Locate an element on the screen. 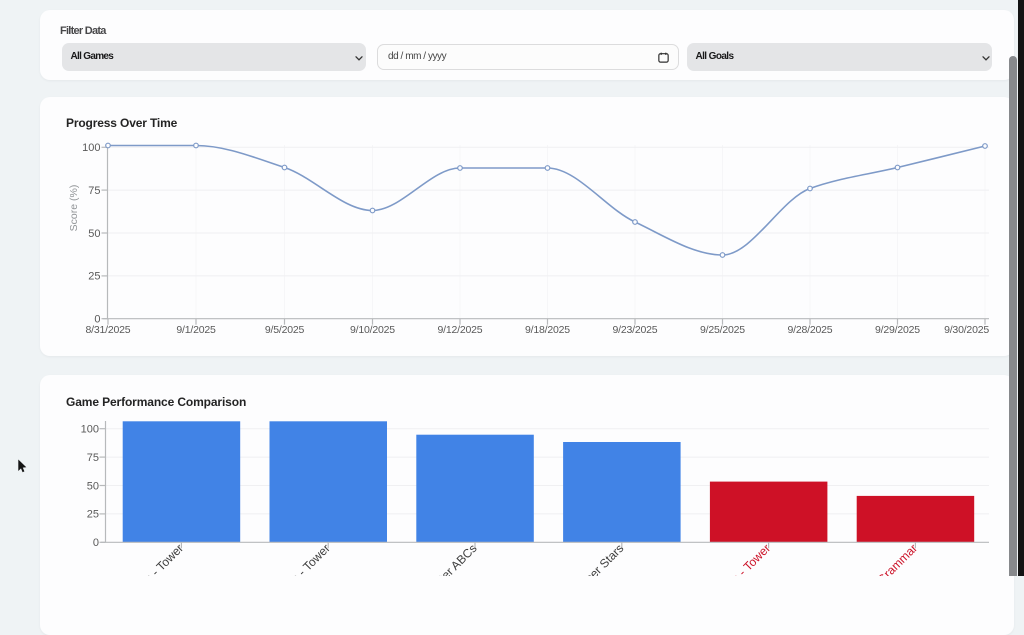 Image resolution: width=1024 pixels, height=635 pixels. svg-text: 9/30/2025 is located at coordinates (966, 330).